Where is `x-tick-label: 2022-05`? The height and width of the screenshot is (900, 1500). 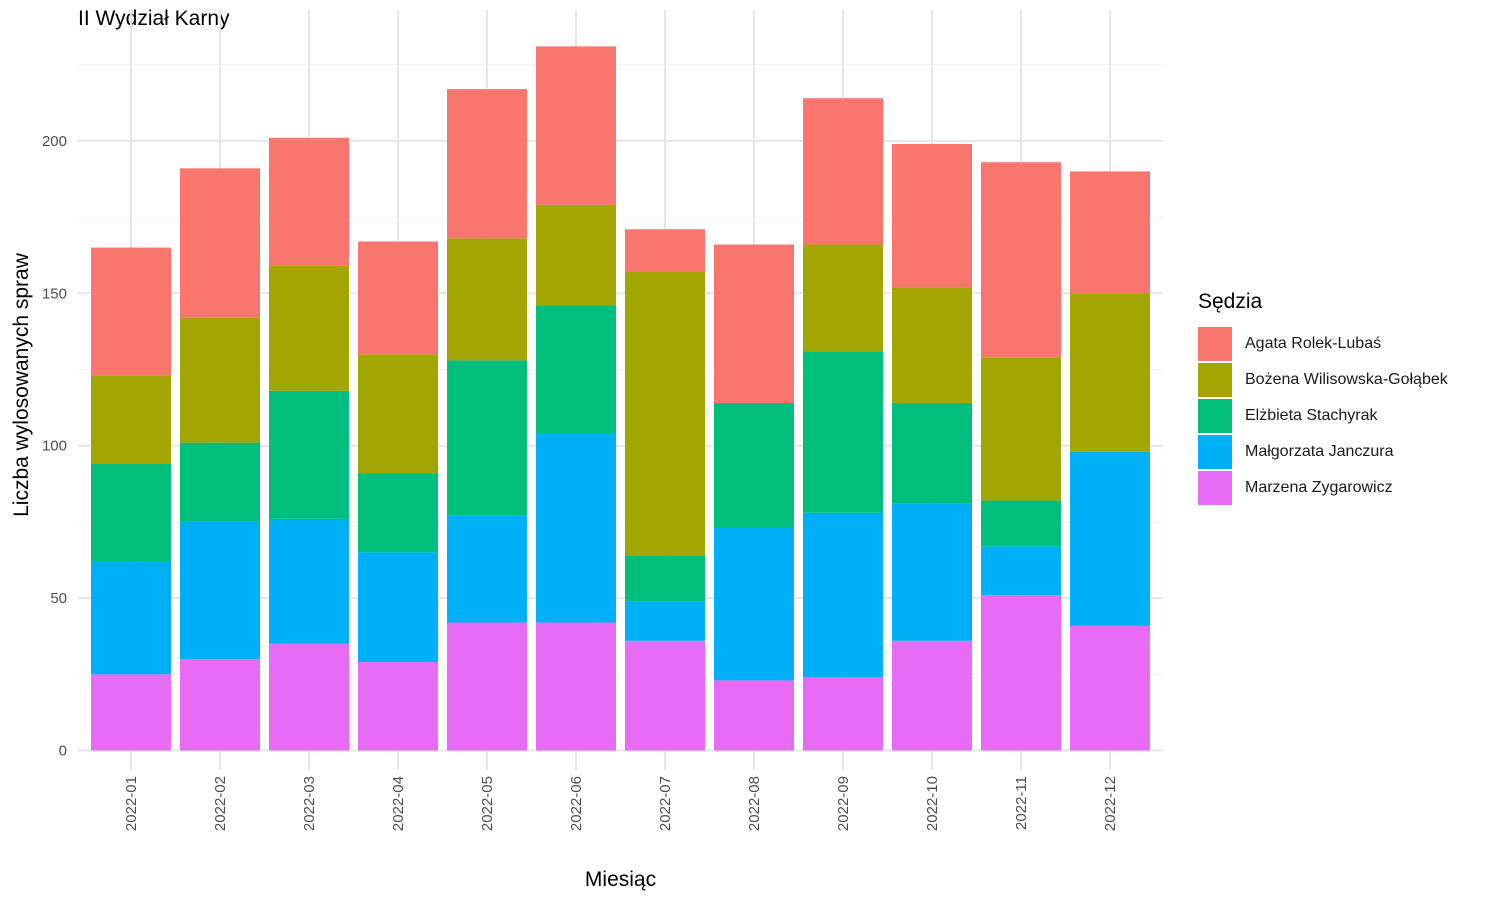
x-tick-label: 2022-05 is located at coordinates (487, 803).